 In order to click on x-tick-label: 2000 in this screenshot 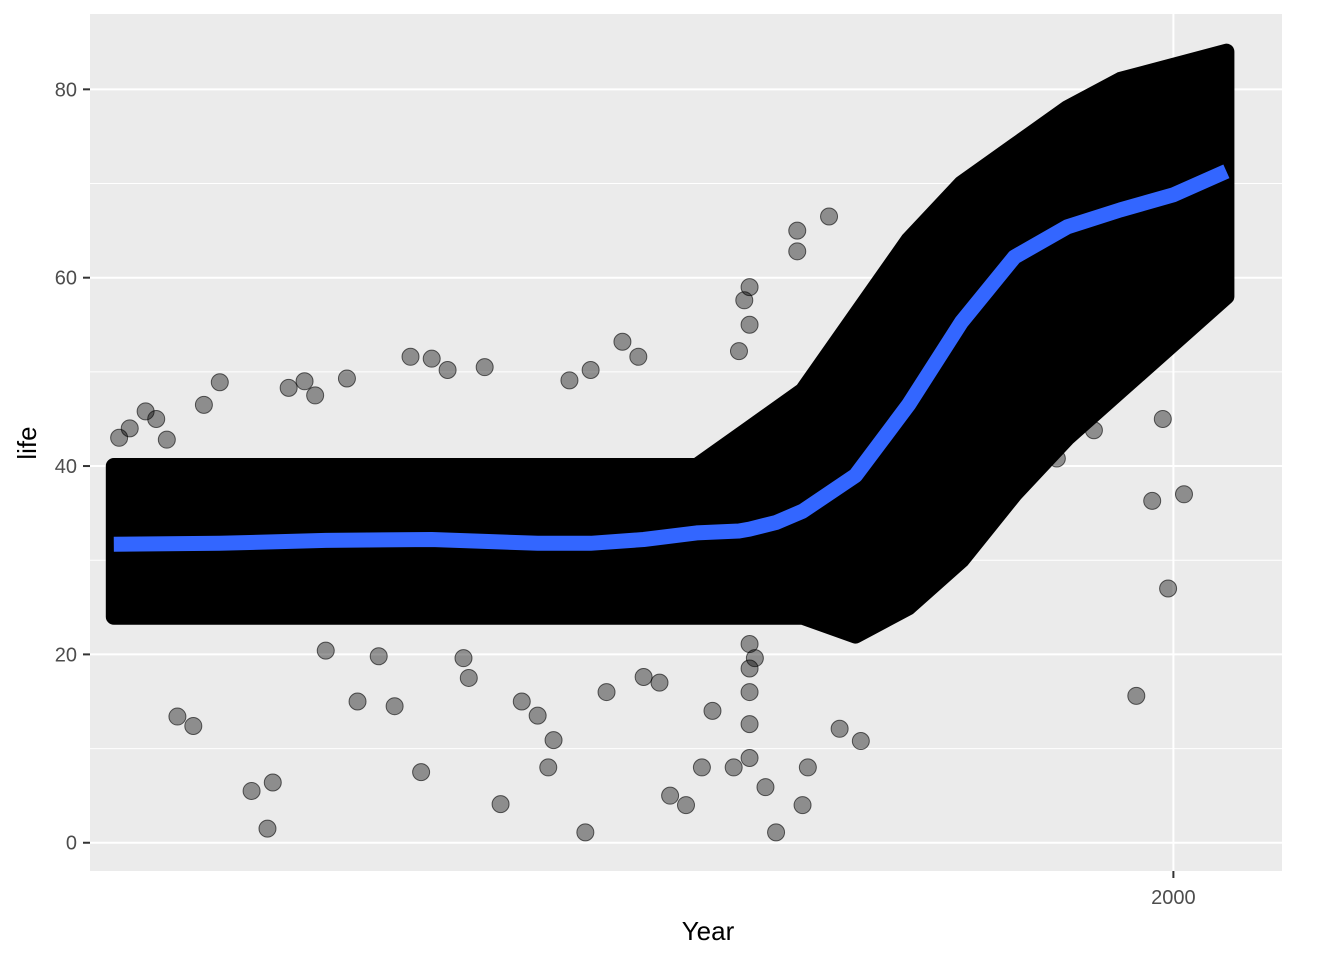, I will do `click(1173, 898)`.